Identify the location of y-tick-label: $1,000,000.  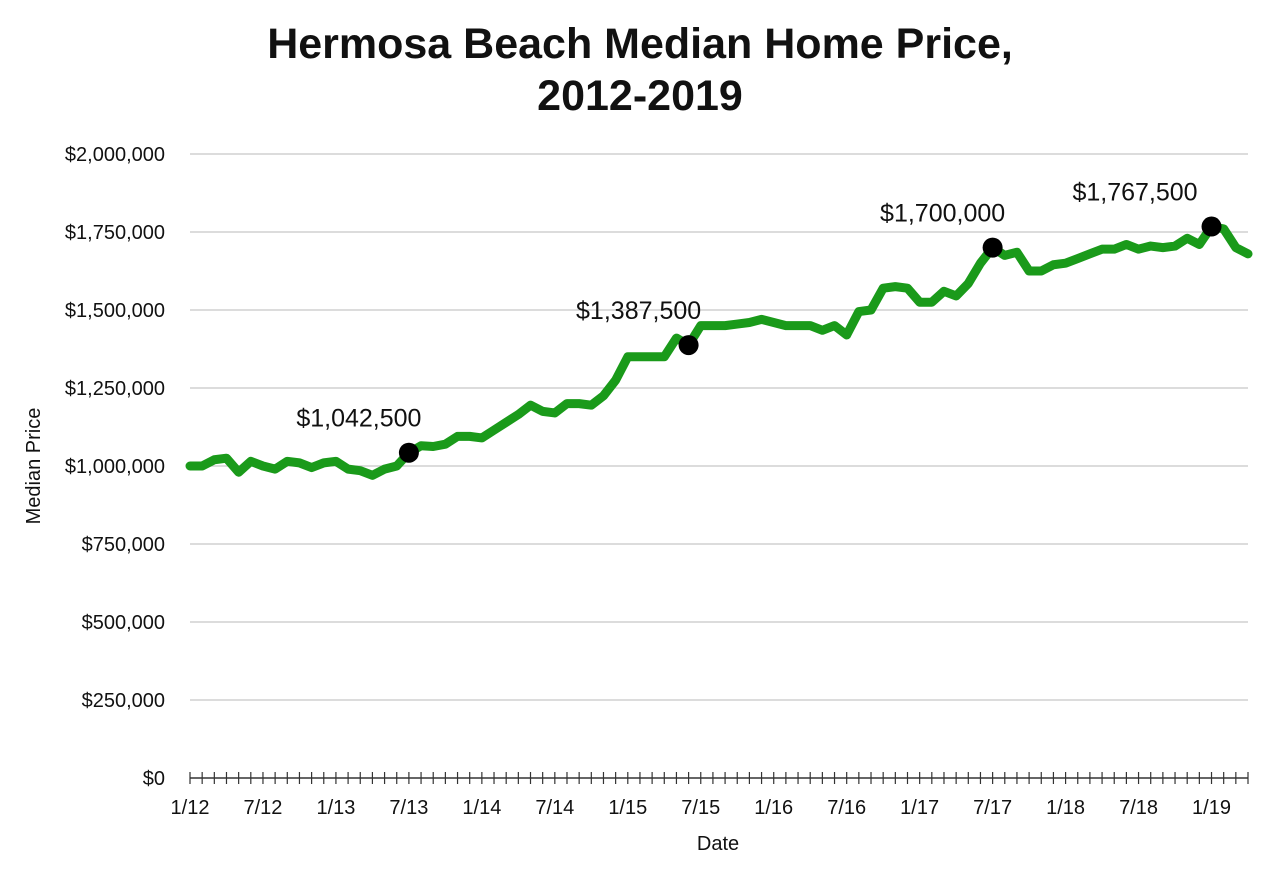
(115, 467).